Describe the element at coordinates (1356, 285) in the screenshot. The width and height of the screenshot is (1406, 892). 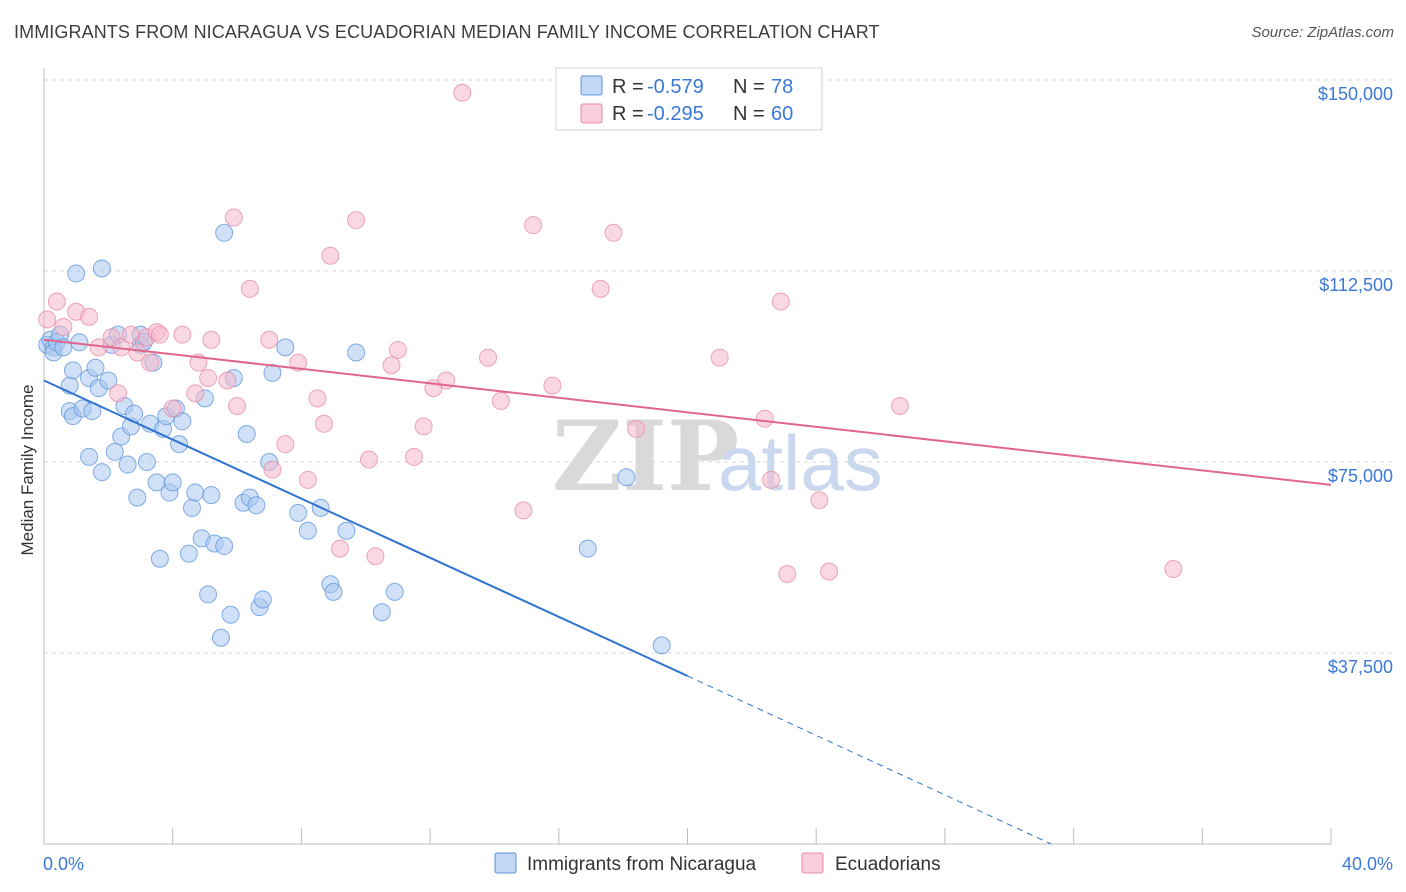
I see `y-tick-label-2: $112,500` at that location.